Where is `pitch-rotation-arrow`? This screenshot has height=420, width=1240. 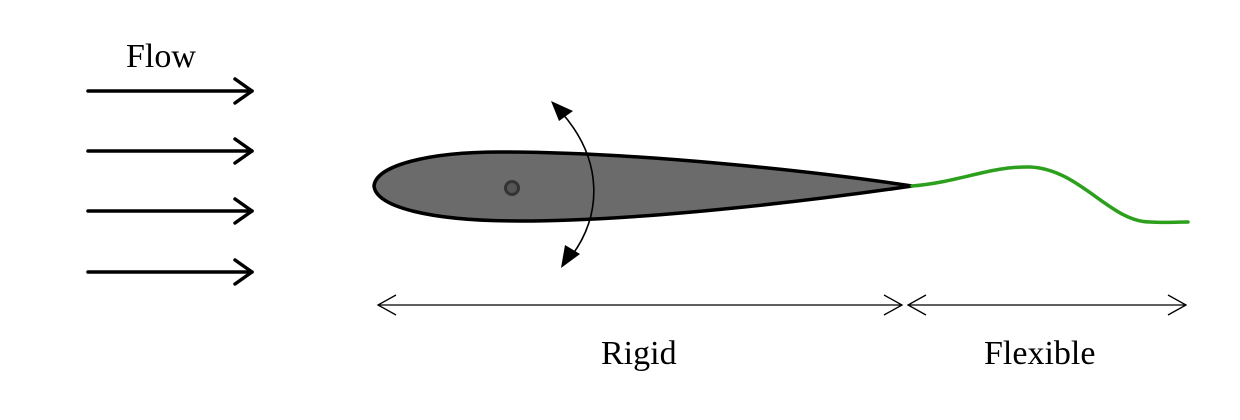
pitch-rotation-arrow is located at coordinates (573, 184).